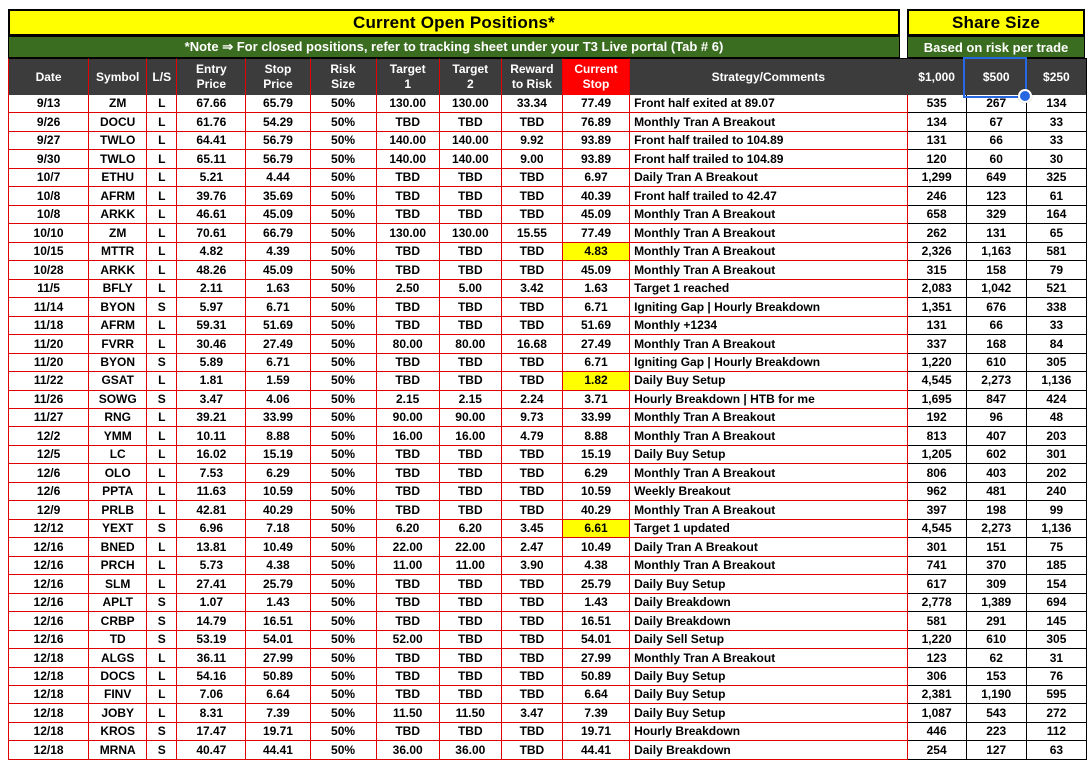 The width and height of the screenshot is (1090, 781). What do you see at coordinates (1056, 215) in the screenshot?
I see `shares-250-cell: 164` at bounding box center [1056, 215].